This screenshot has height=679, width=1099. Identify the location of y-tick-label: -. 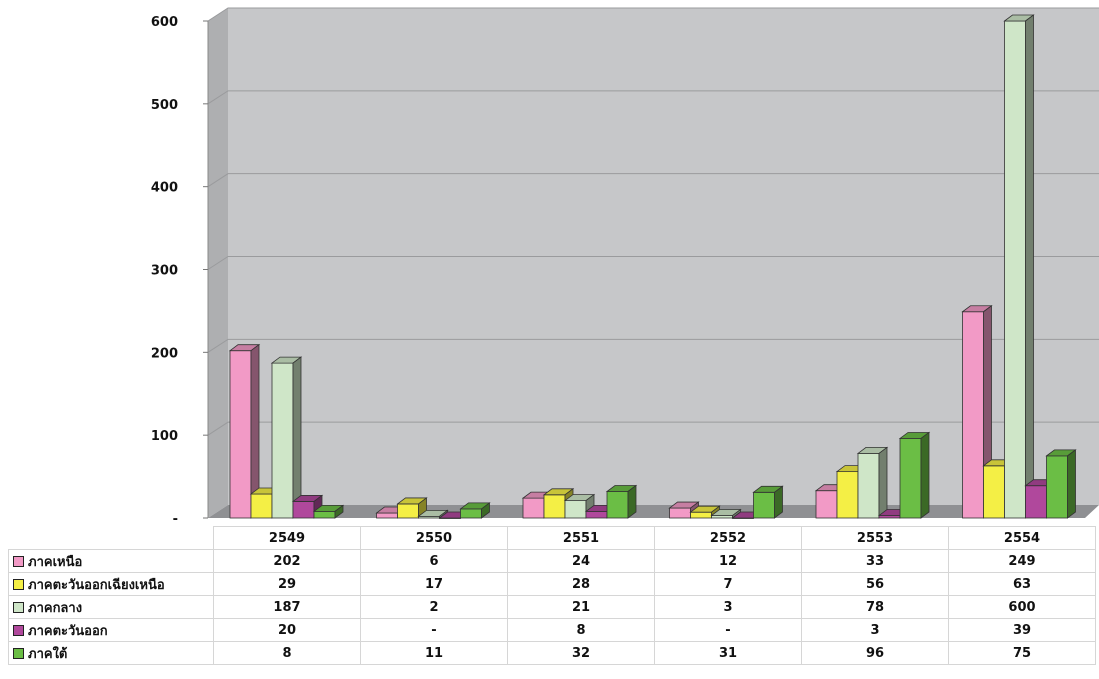
(175, 519).